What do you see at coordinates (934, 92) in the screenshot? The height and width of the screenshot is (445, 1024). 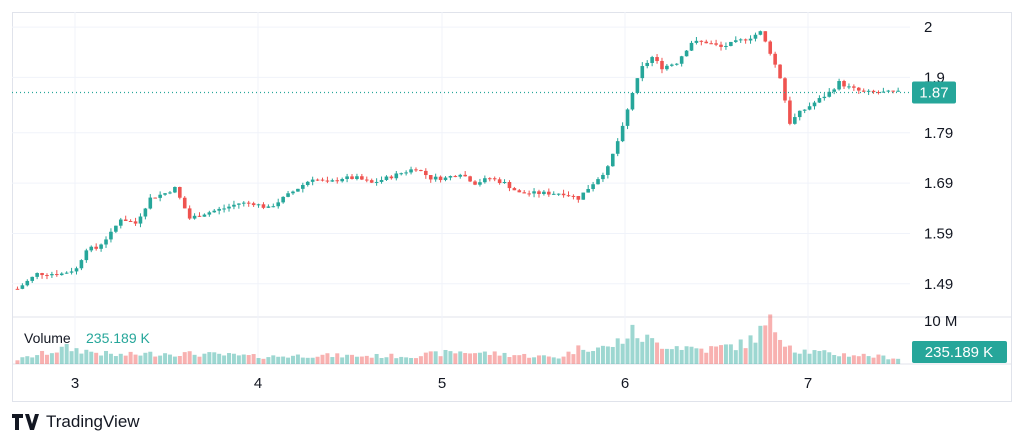 I see `last-price-badge` at bounding box center [934, 92].